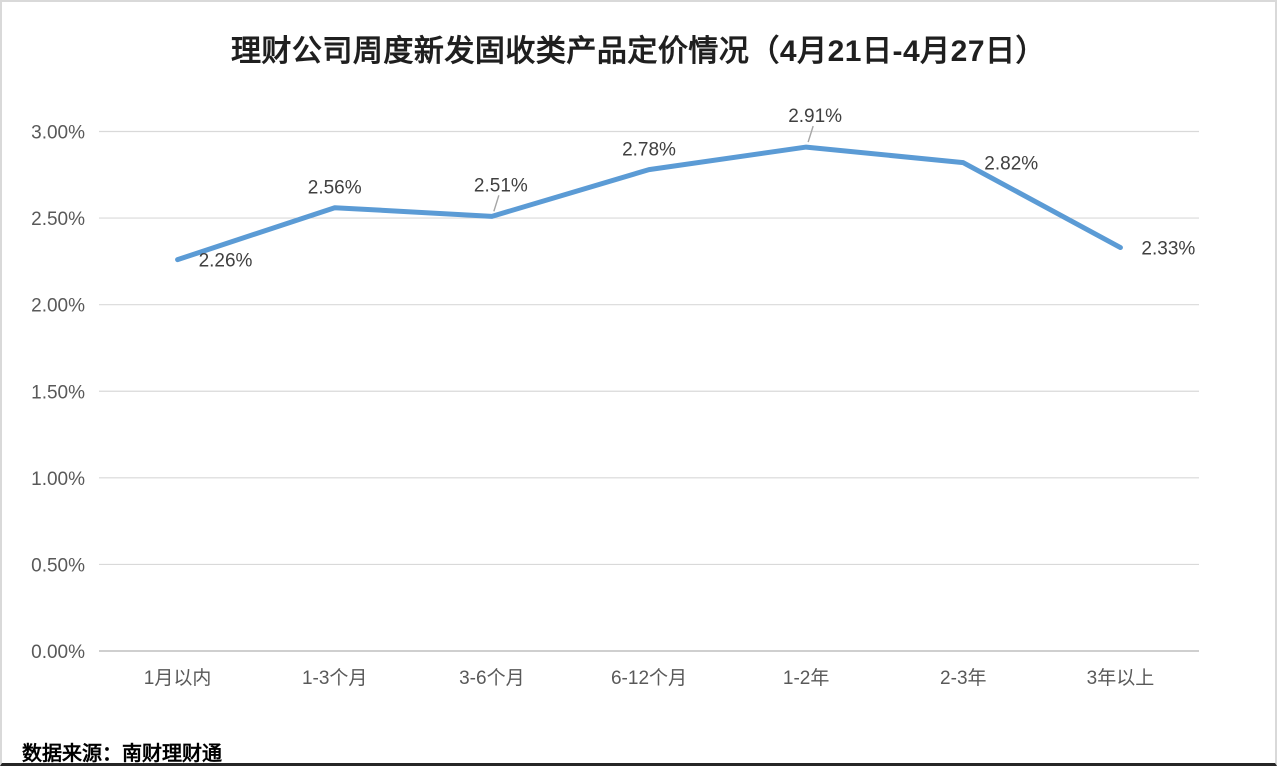 Image resolution: width=1277 pixels, height=768 pixels. What do you see at coordinates (491, 678) in the screenshot?
I see `x-axis-category-label: 3-6个月` at bounding box center [491, 678].